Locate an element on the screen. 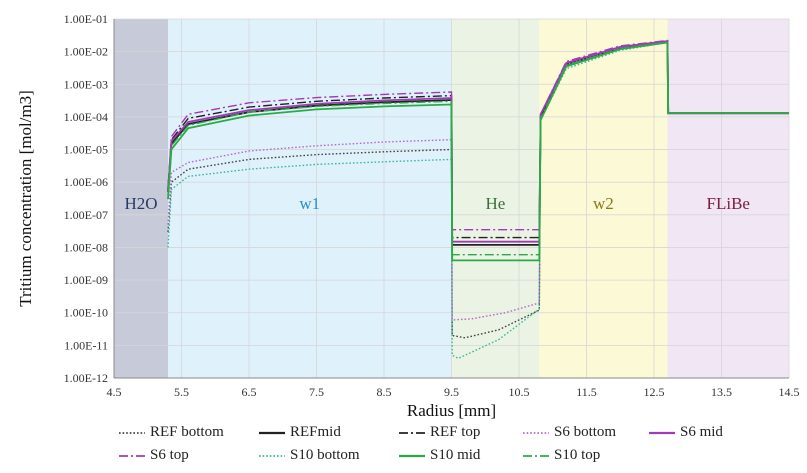  x-tick-label: 9.5 is located at coordinates (451, 392).